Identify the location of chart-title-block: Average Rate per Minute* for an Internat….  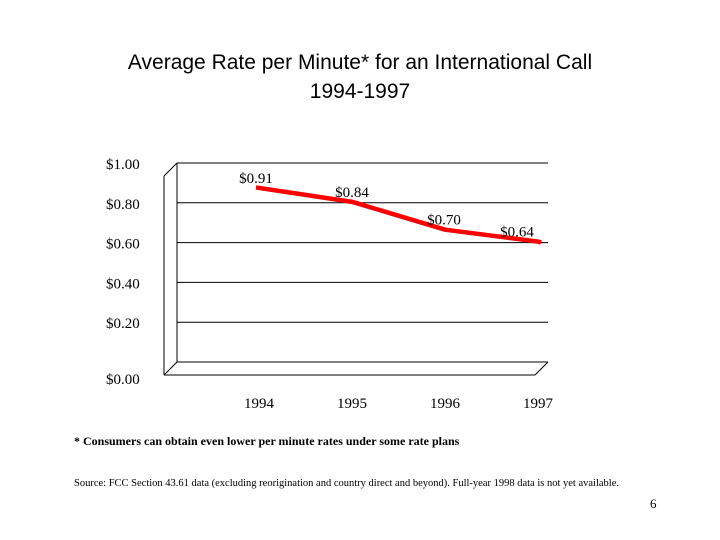
(360, 77).